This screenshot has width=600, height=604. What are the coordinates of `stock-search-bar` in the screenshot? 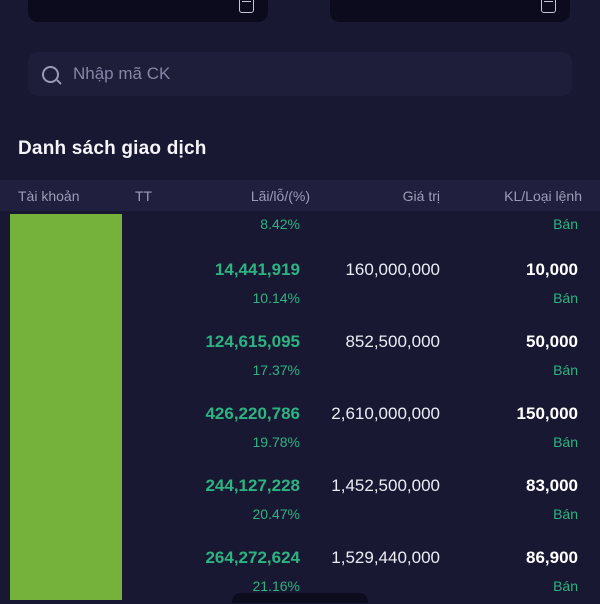 It's located at (300, 74).